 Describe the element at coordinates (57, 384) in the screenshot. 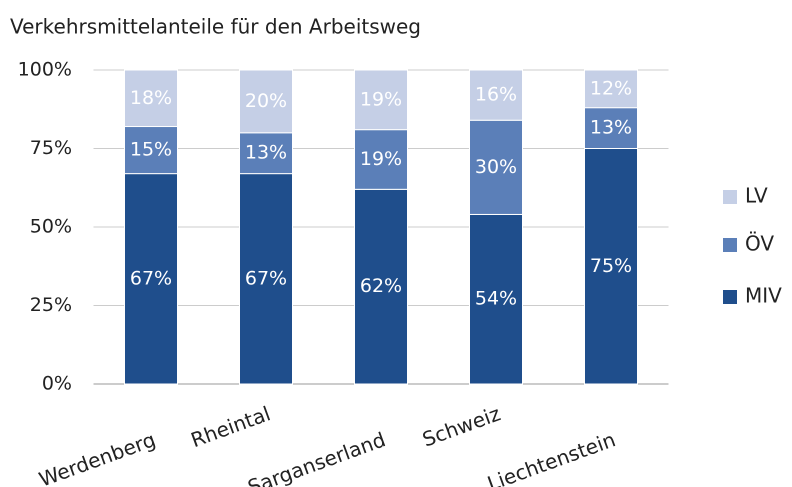

I see `y-tick-label: 0%` at that location.